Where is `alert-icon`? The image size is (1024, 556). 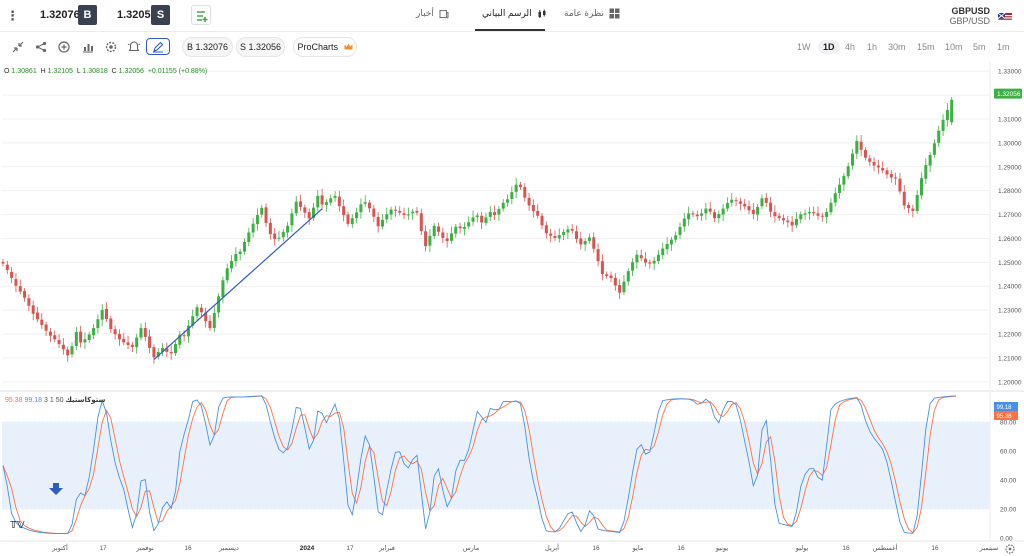 alert-icon is located at coordinates (134, 47).